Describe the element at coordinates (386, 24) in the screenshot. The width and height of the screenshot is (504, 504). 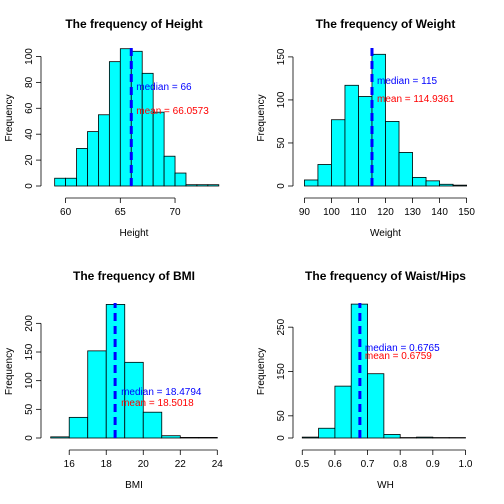
I see `chart-title: The frequency of Weight` at that location.